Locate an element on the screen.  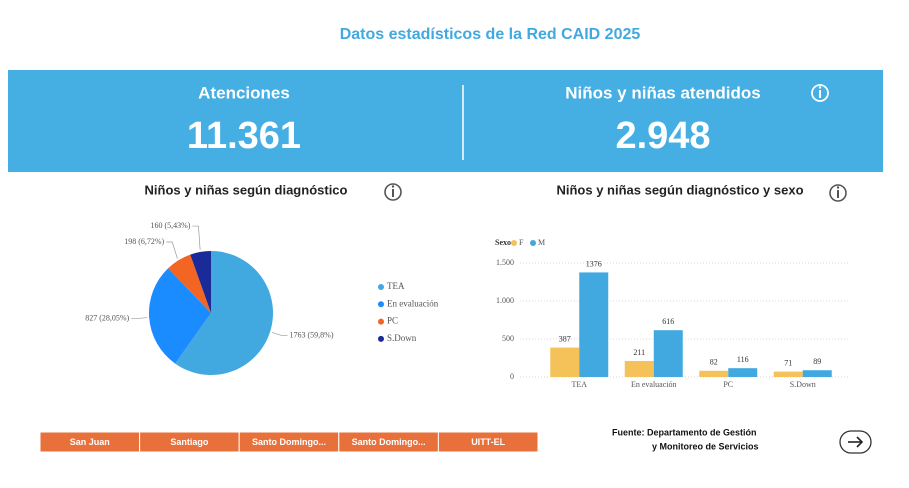
data-label: 1376 is located at coordinates (594, 263).